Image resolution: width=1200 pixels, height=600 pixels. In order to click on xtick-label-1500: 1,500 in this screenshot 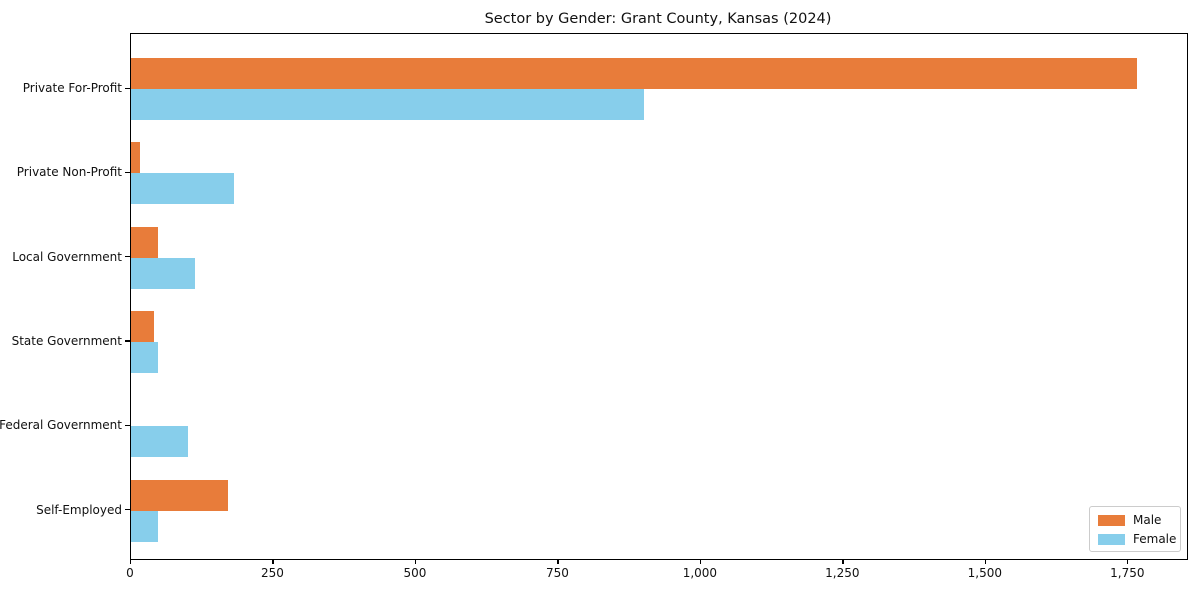, I will do `click(985, 573)`.